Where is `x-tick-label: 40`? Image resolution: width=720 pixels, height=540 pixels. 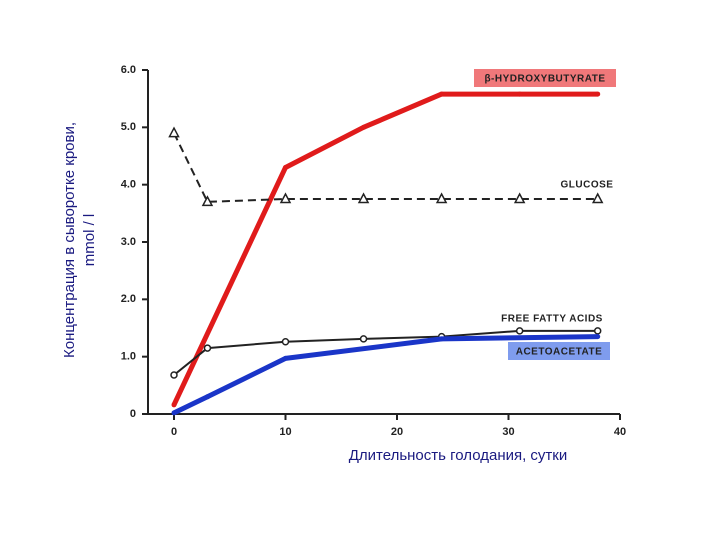 x-tick-label: 40 is located at coordinates (620, 432).